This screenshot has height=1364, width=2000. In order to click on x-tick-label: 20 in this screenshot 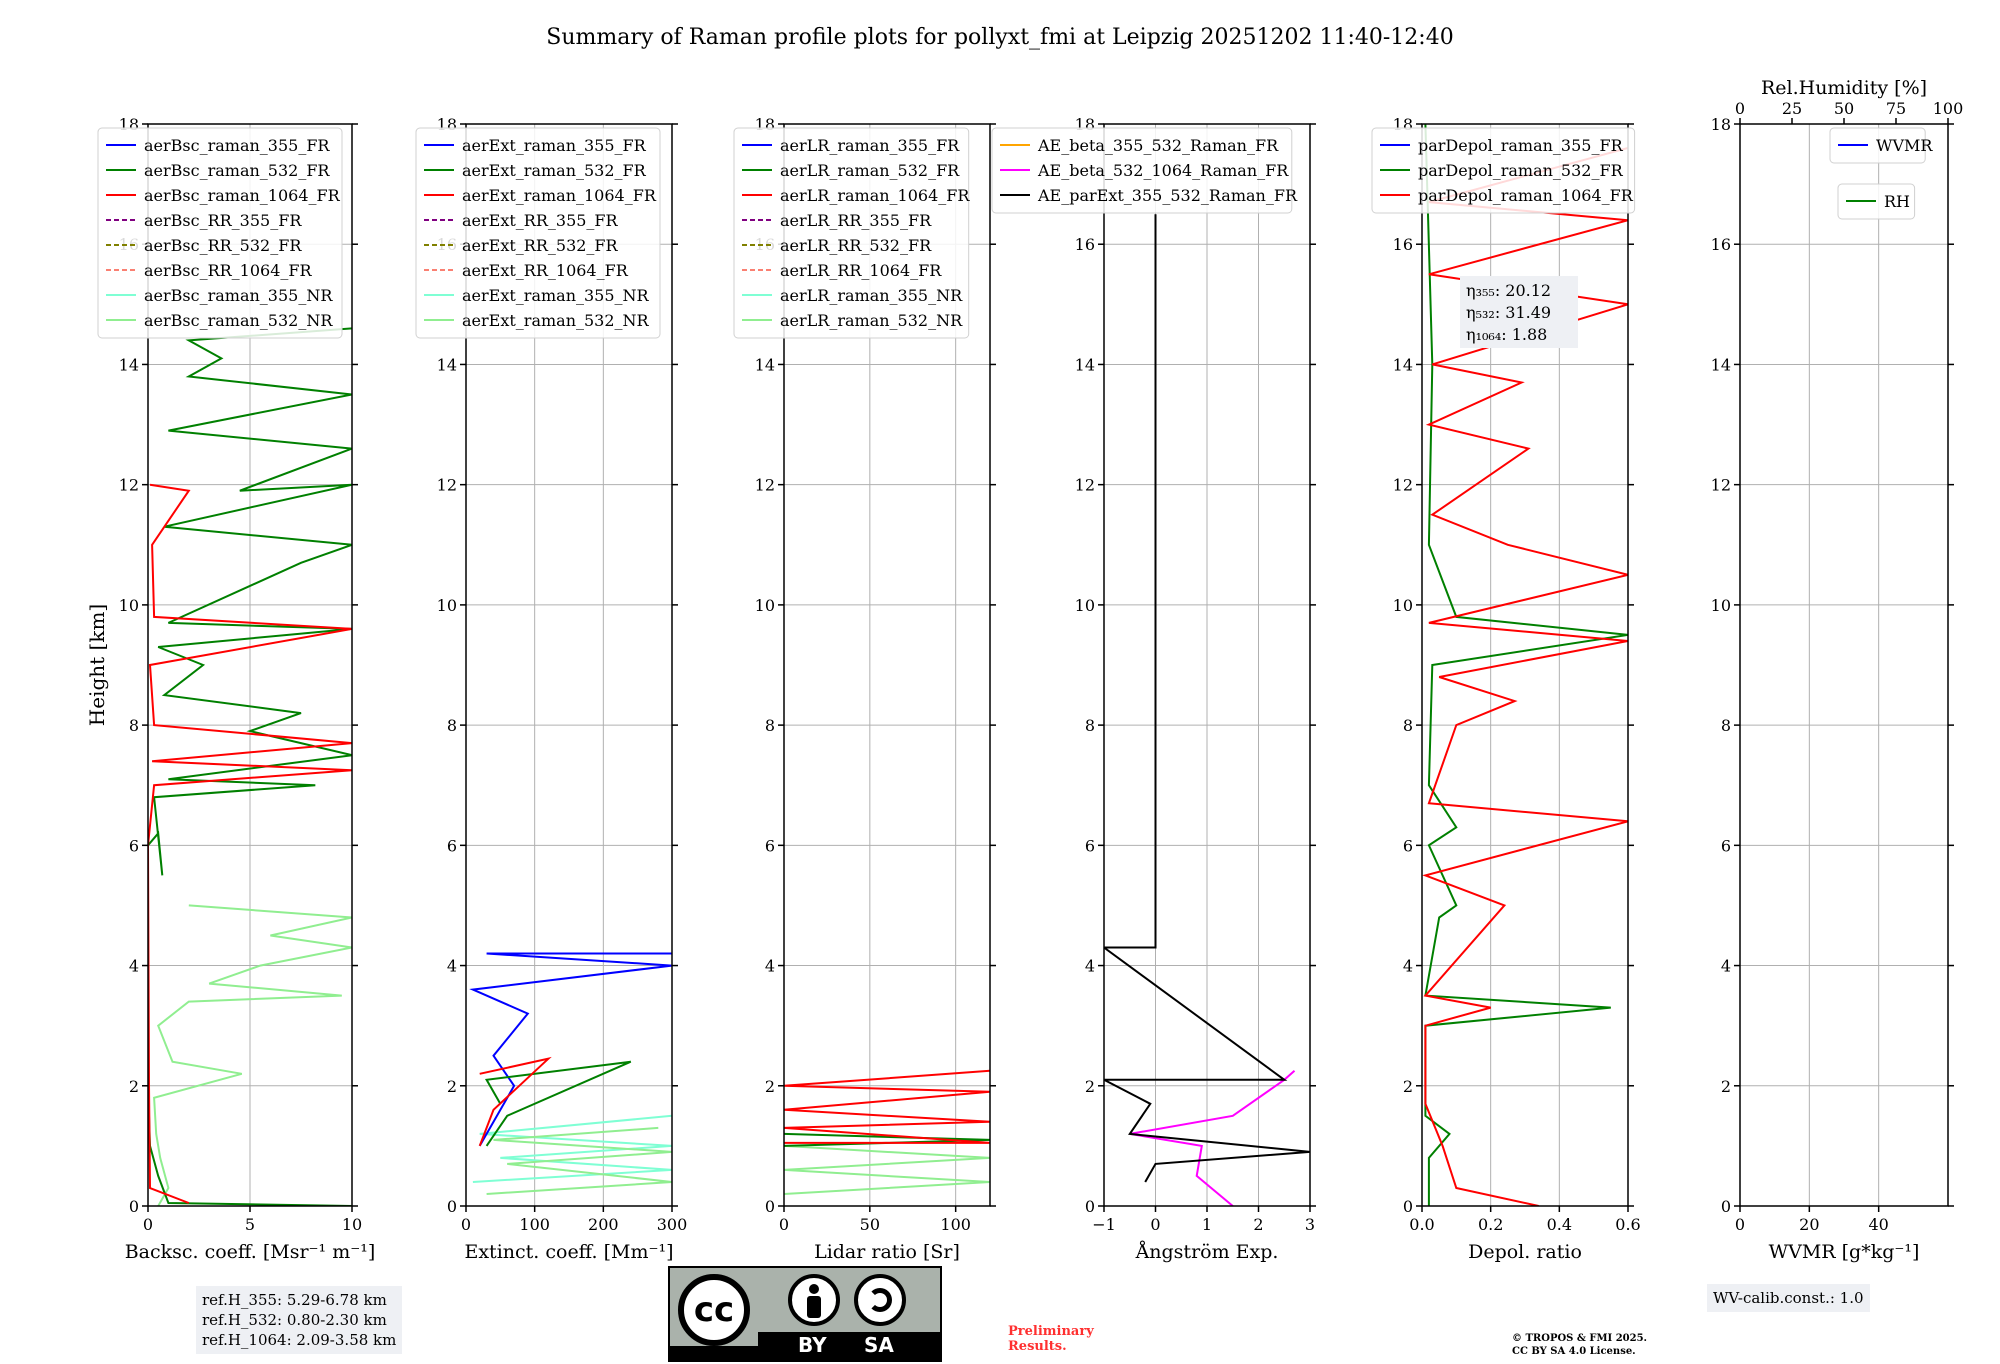, I will do `click(1809, 1224)`.